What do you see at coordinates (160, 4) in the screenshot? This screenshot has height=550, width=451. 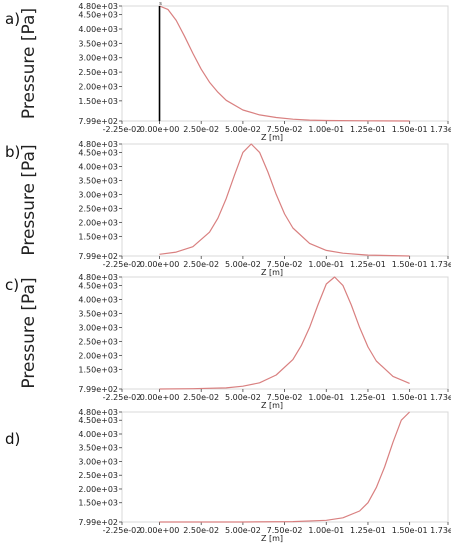 I see `position-marker-label: s` at bounding box center [160, 4].